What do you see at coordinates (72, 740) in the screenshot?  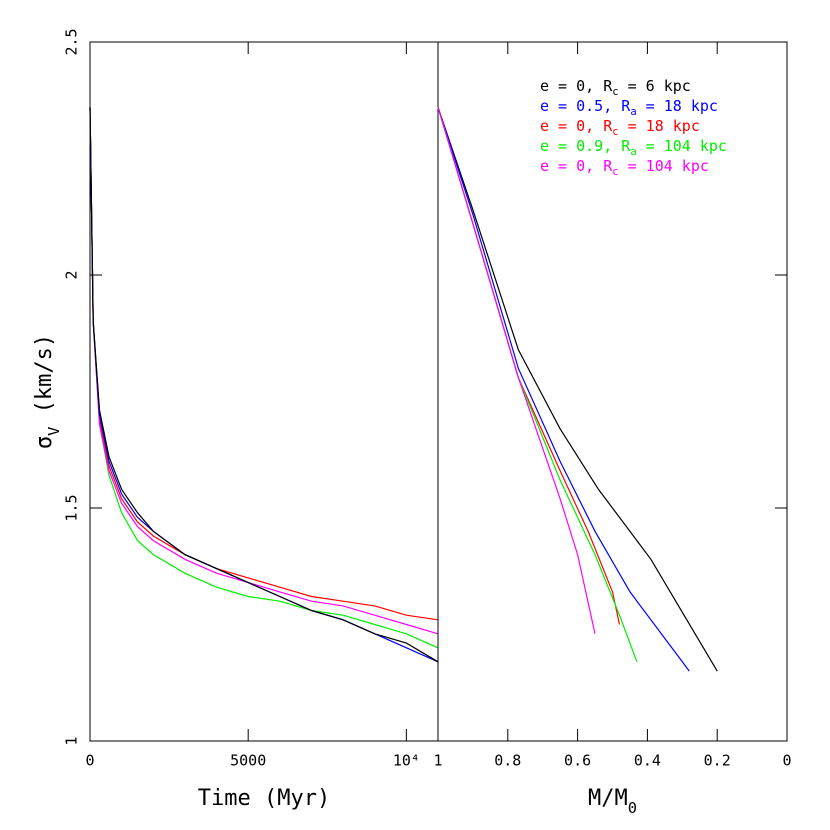 I see `y-tick-label: 1` at bounding box center [72, 740].